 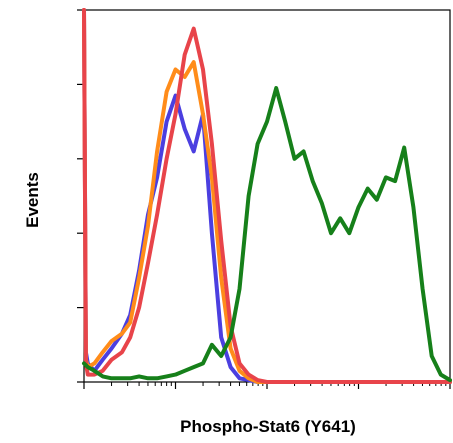 What do you see at coordinates (32, 200) in the screenshot?
I see `y-axis-title: Events` at bounding box center [32, 200].